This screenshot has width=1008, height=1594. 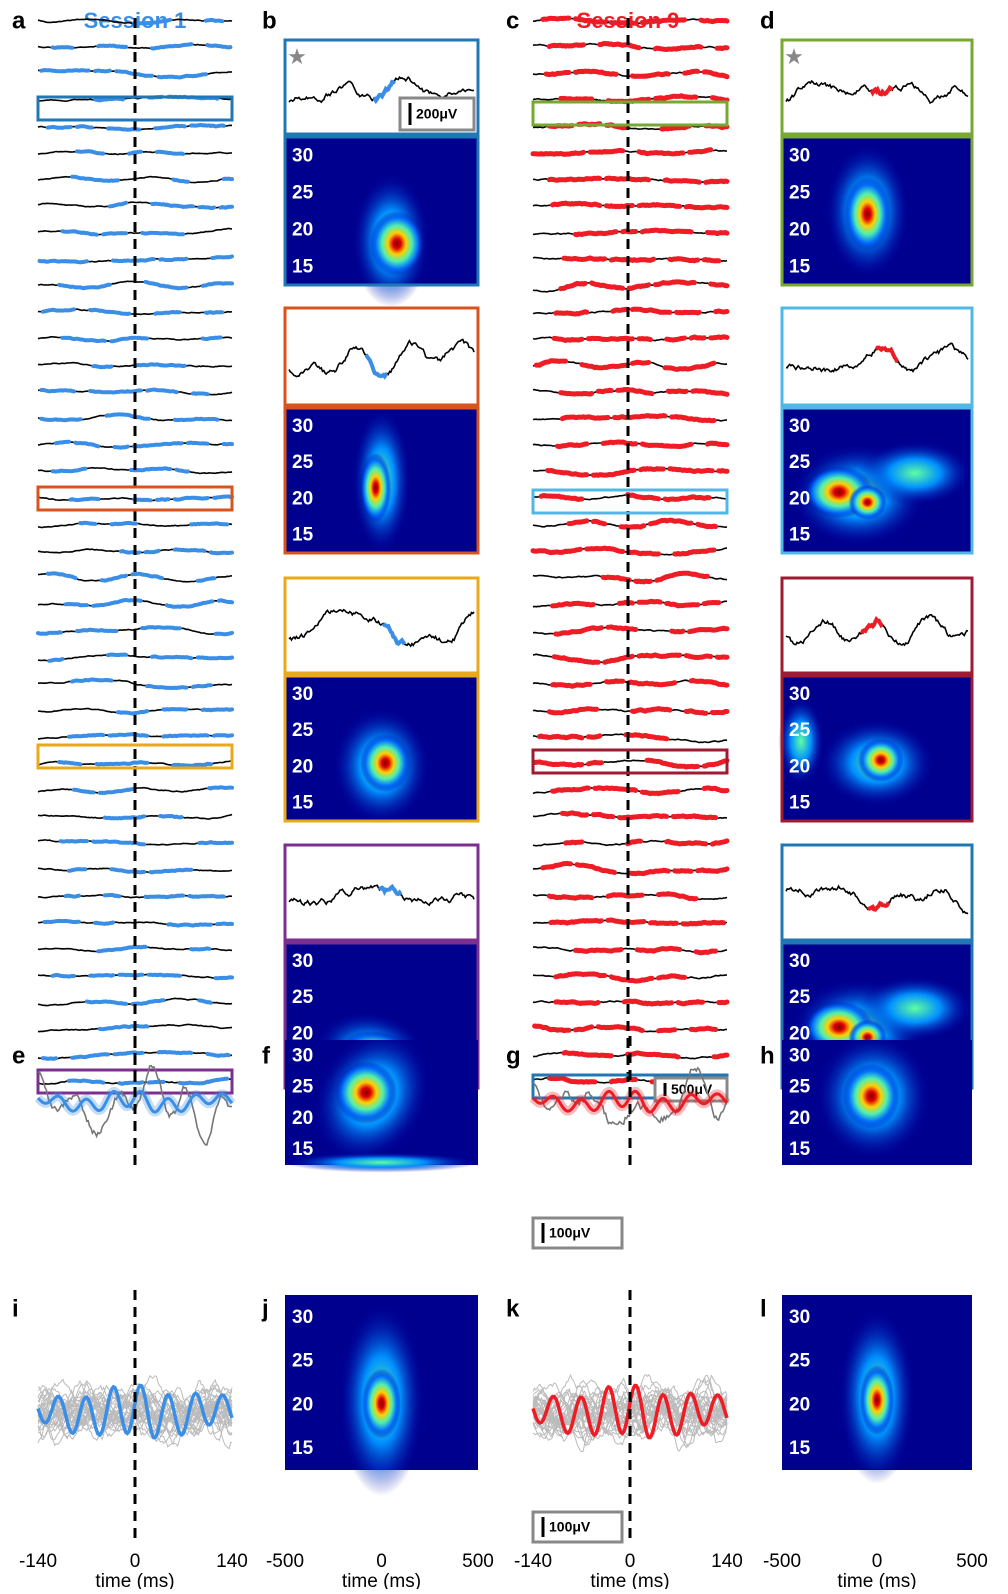 I want to click on panel-label: j, so click(x=265, y=1308).